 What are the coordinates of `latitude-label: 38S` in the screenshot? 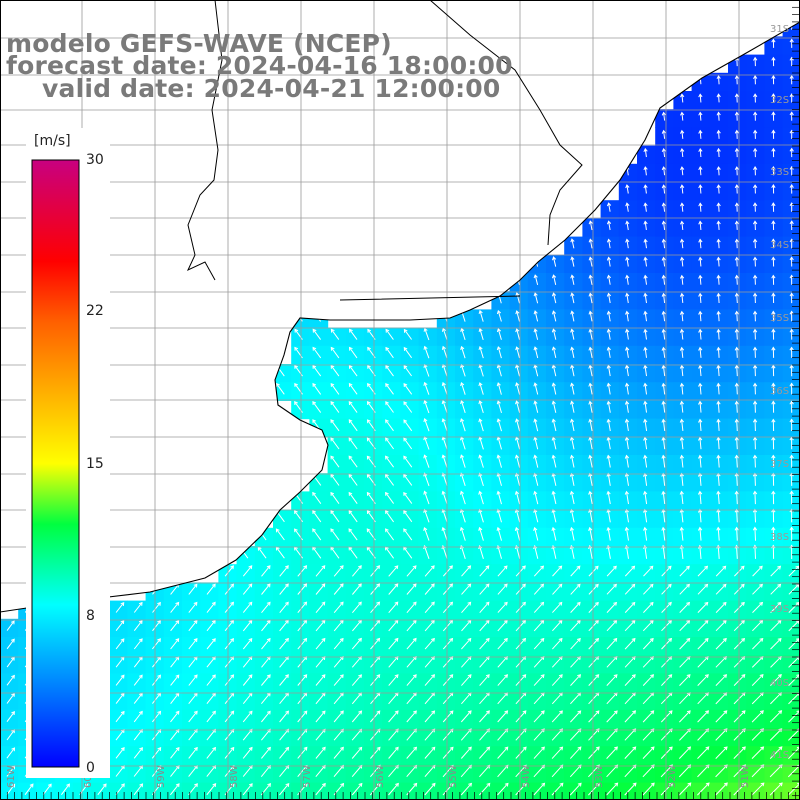 It's located at (779, 537).